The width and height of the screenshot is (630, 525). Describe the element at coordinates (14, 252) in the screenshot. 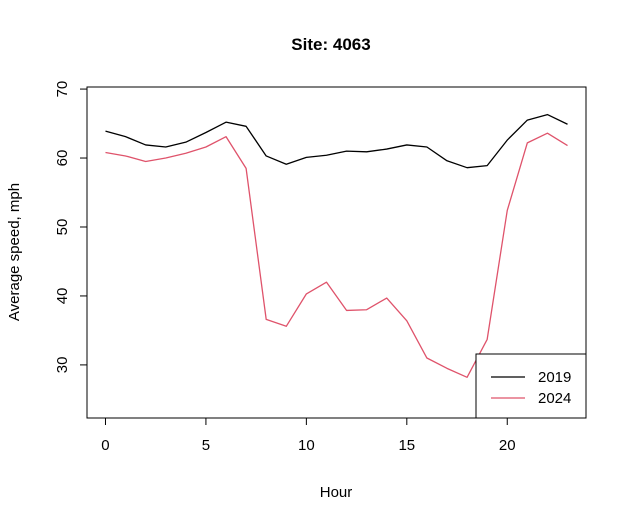

I see `y-axis-label: Average speed, mph` at that location.